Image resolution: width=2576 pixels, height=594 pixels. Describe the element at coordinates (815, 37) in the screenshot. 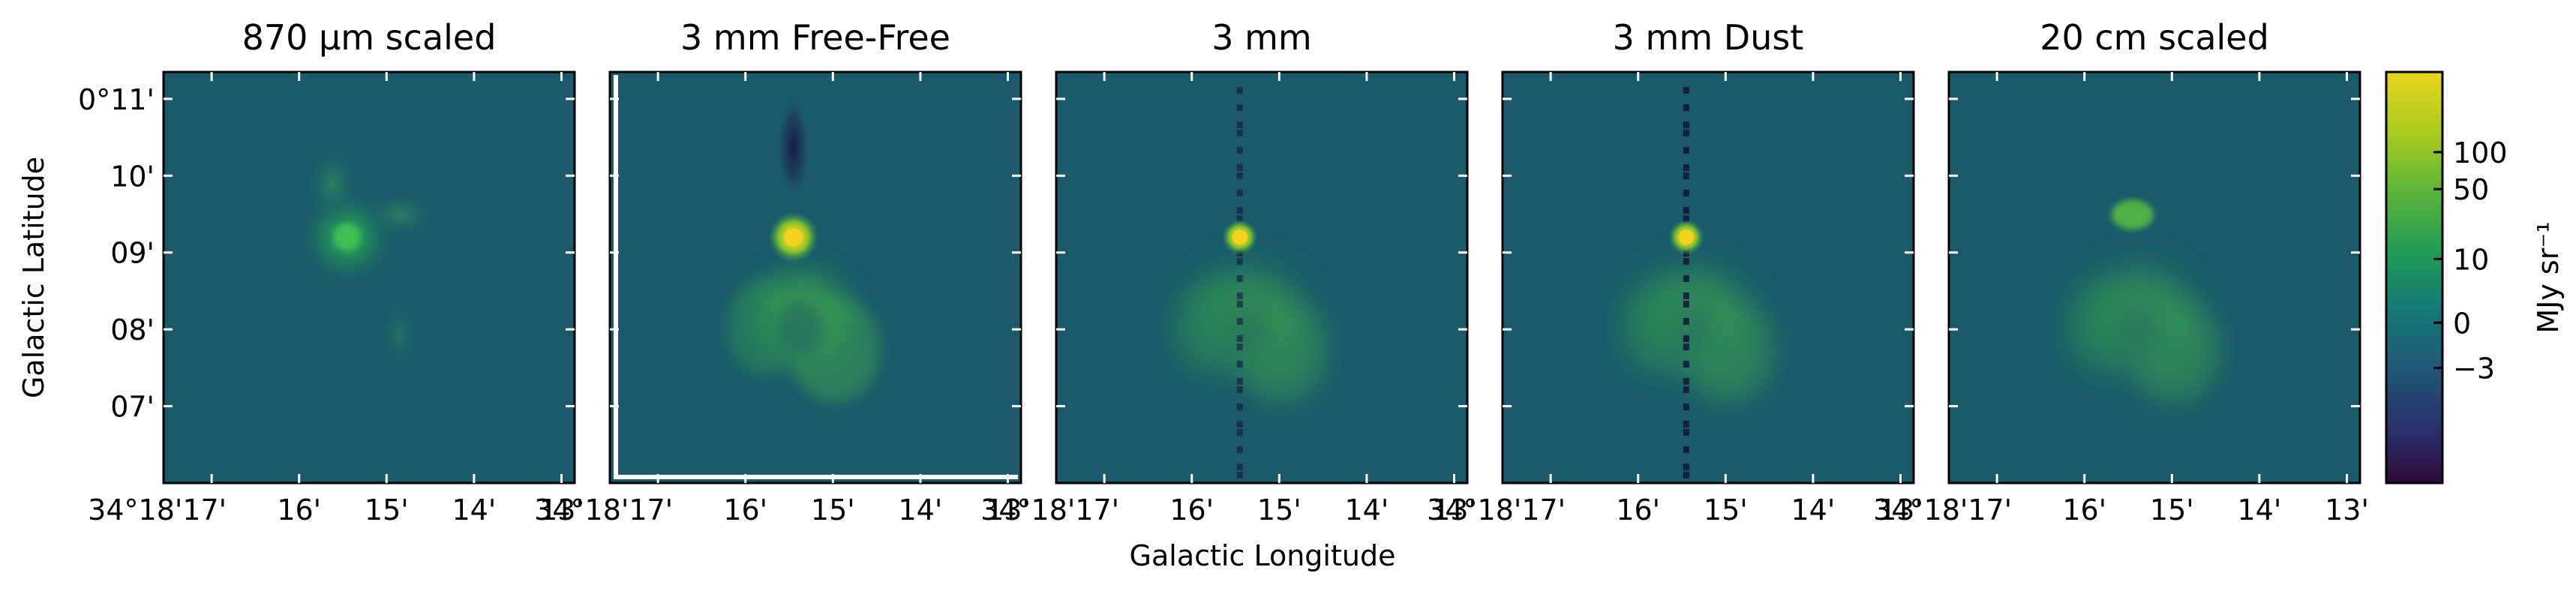

I see `panel-title: 3 mm Free-Free` at that location.